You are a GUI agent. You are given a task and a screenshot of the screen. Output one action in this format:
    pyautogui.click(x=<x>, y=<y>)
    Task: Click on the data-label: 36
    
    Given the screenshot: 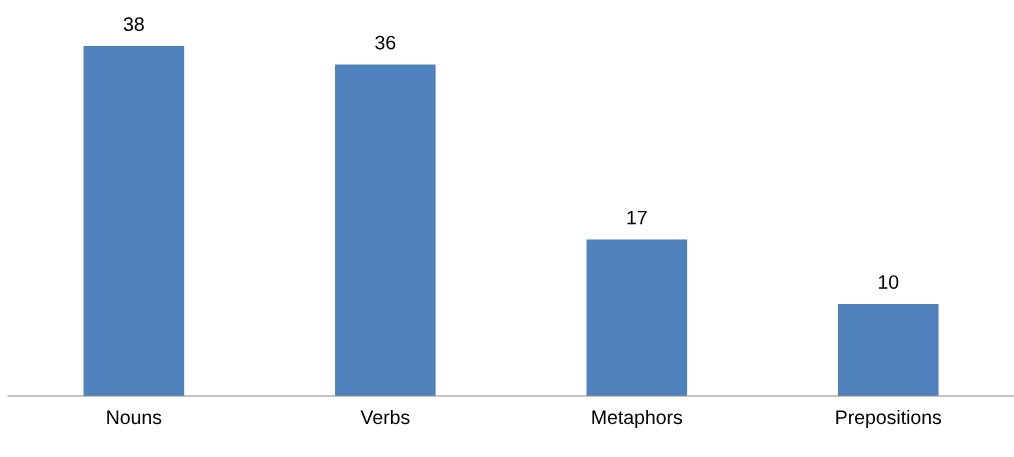 What is the action you would take?
    pyautogui.click(x=385, y=42)
    